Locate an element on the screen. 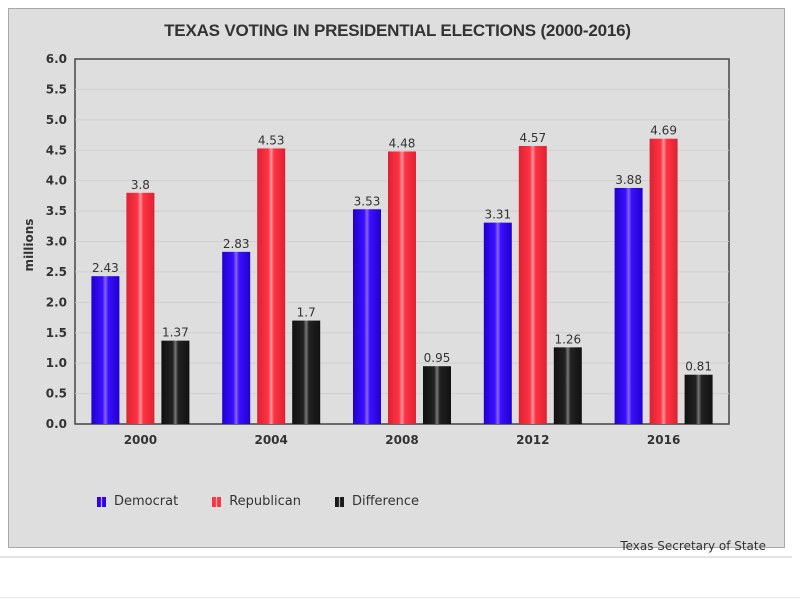 The width and height of the screenshot is (800, 600). y-tick-label: 5.0 is located at coordinates (56, 120).